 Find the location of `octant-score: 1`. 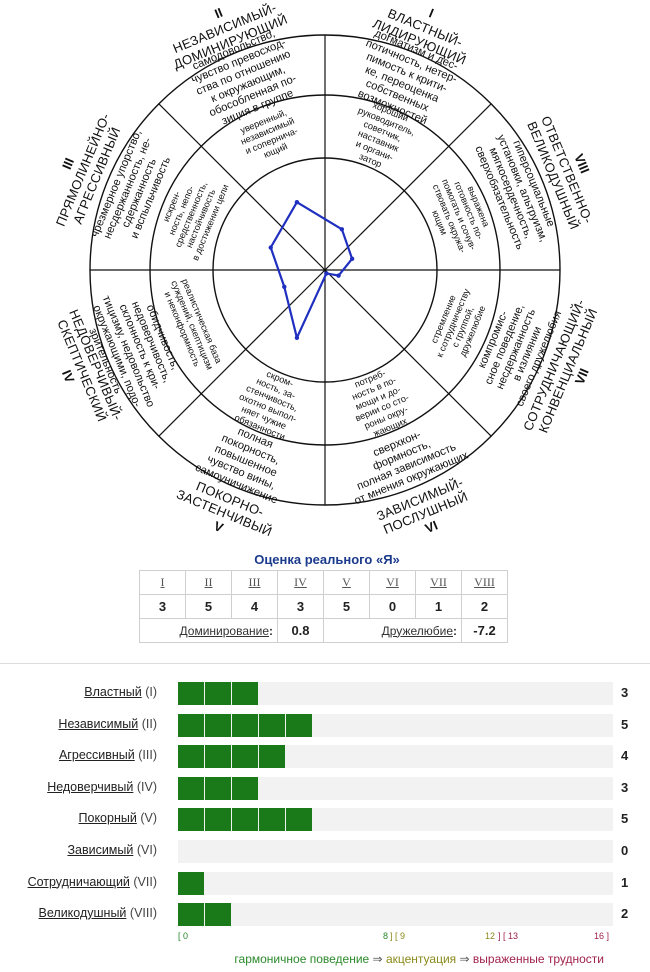

octant-score: 1 is located at coordinates (438, 606).